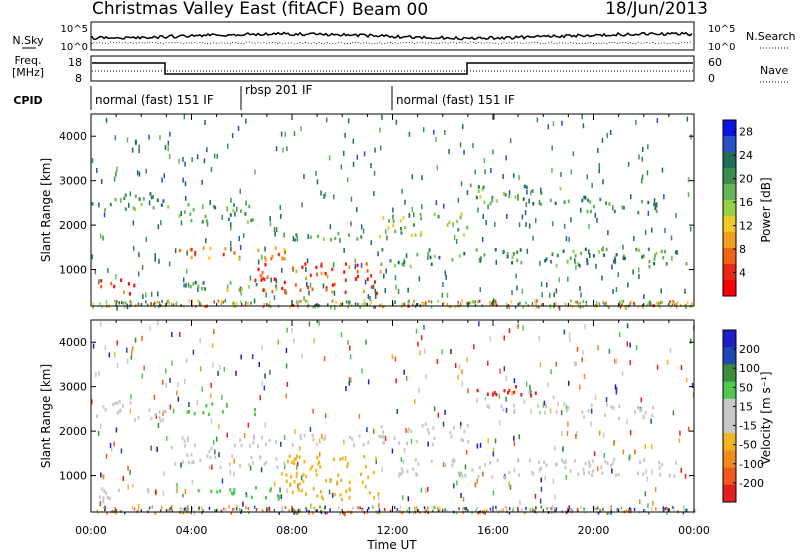 The width and height of the screenshot is (800, 554). Describe the element at coordinates (729, 407) in the screenshot. I see `colorbar-swatch` at that location.